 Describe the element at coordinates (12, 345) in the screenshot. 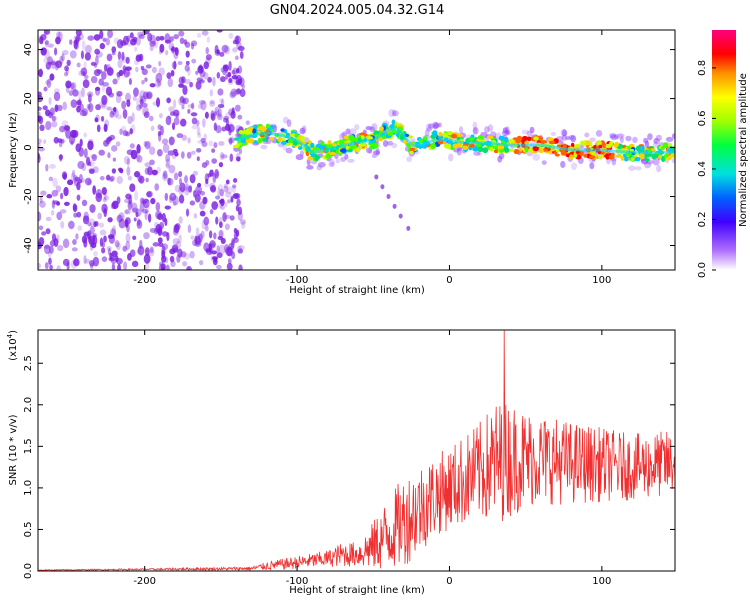

I see `snr-scale-note: (x104)` at that location.